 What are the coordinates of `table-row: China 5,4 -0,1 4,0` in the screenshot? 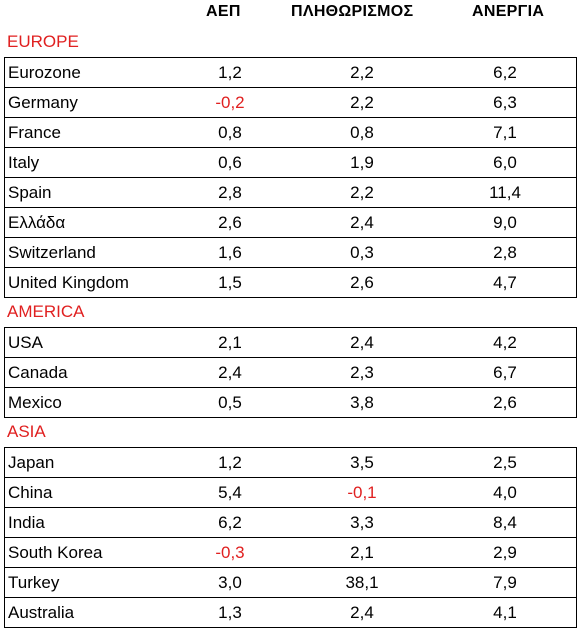 It's located at (290, 493).